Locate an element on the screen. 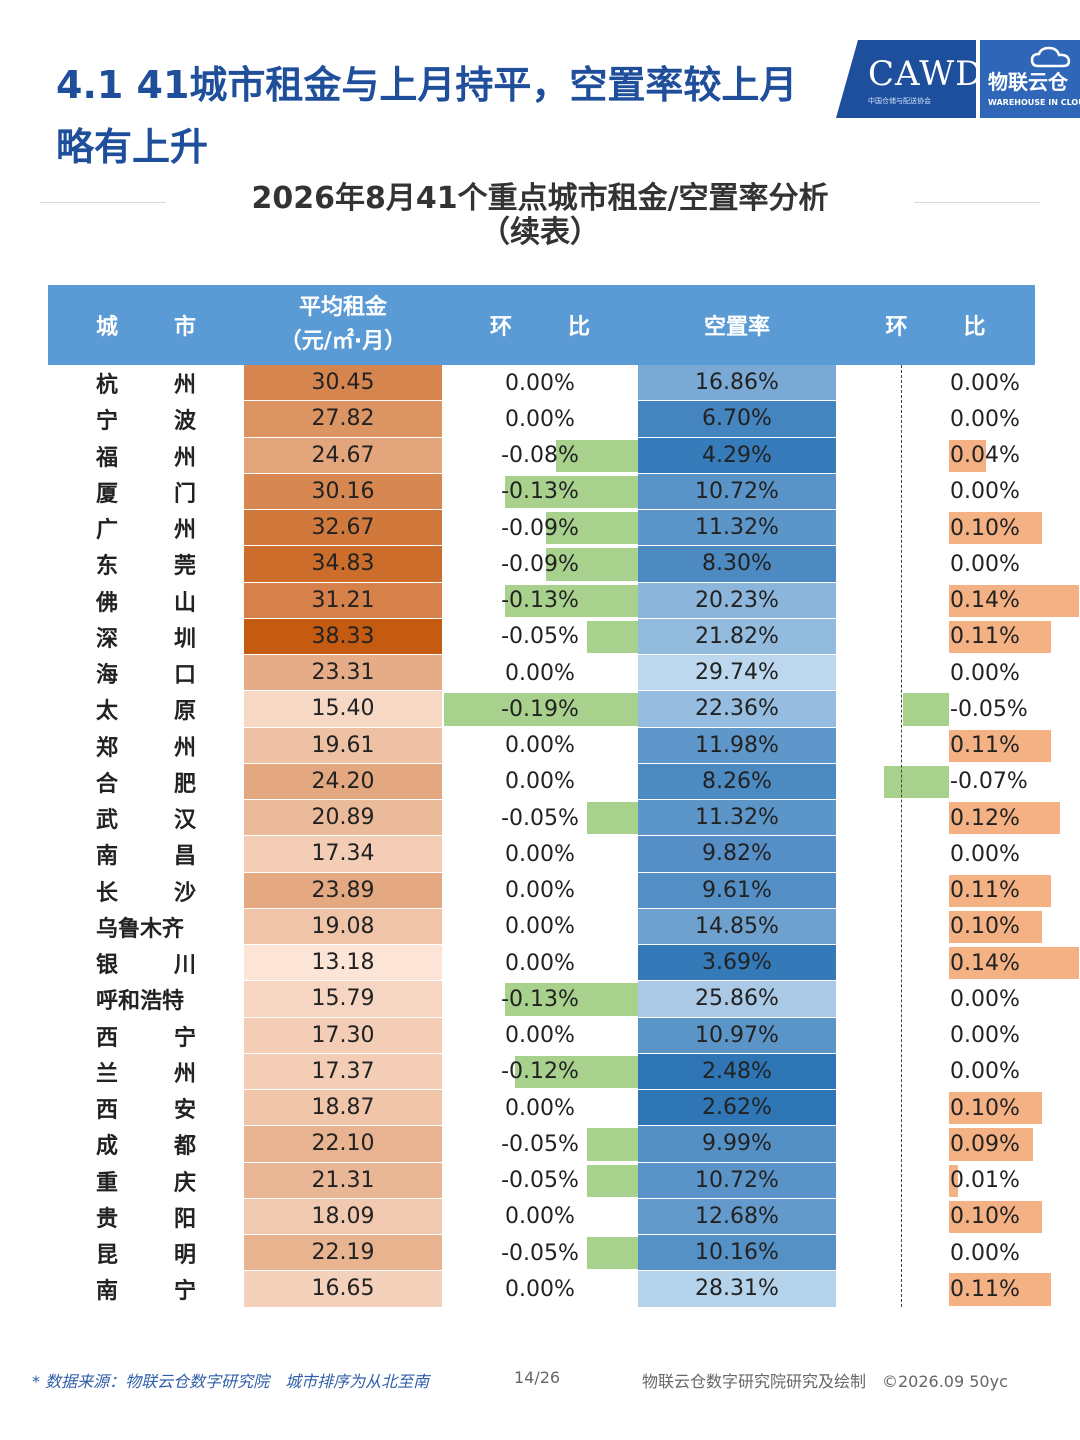  city-name: 呼和浩特 is located at coordinates (146, 999).